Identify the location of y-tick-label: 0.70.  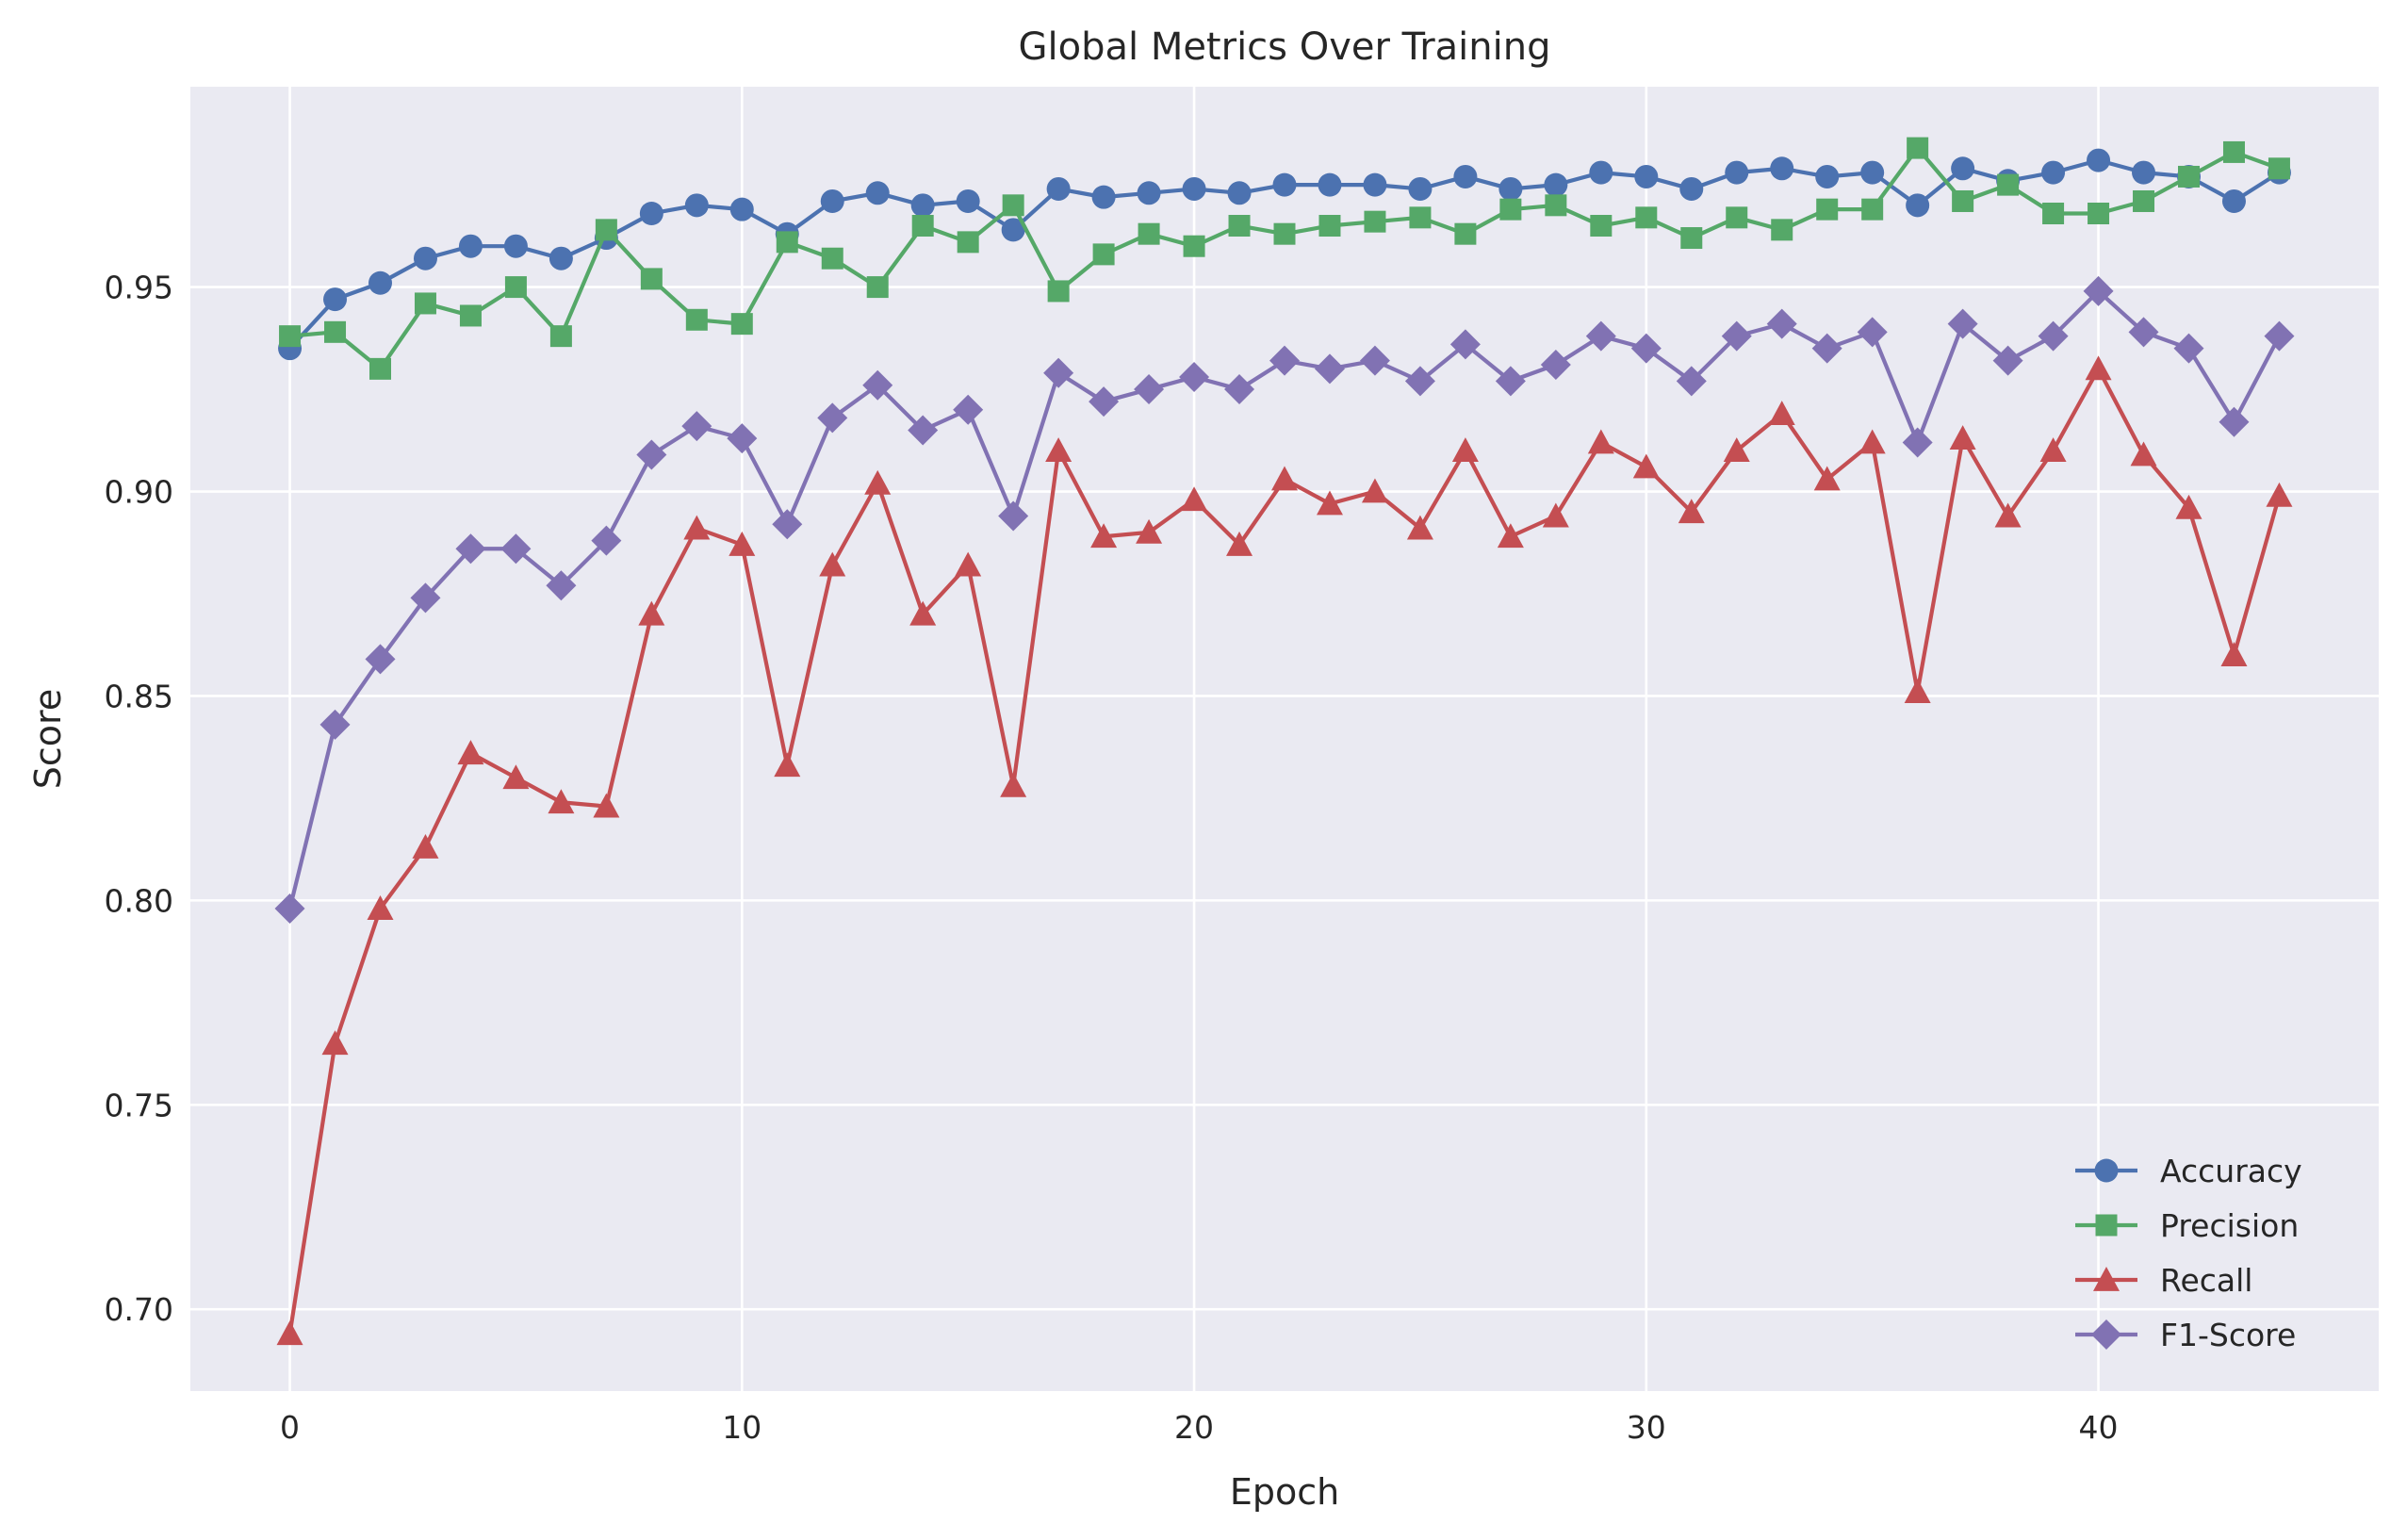
(139, 1309).